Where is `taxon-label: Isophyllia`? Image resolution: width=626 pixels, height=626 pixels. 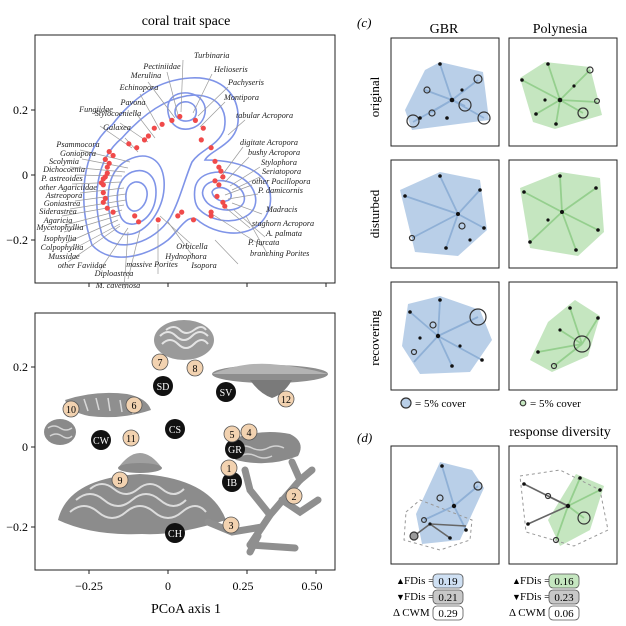
taxon-label: Isophyllia is located at coordinates (60, 238).